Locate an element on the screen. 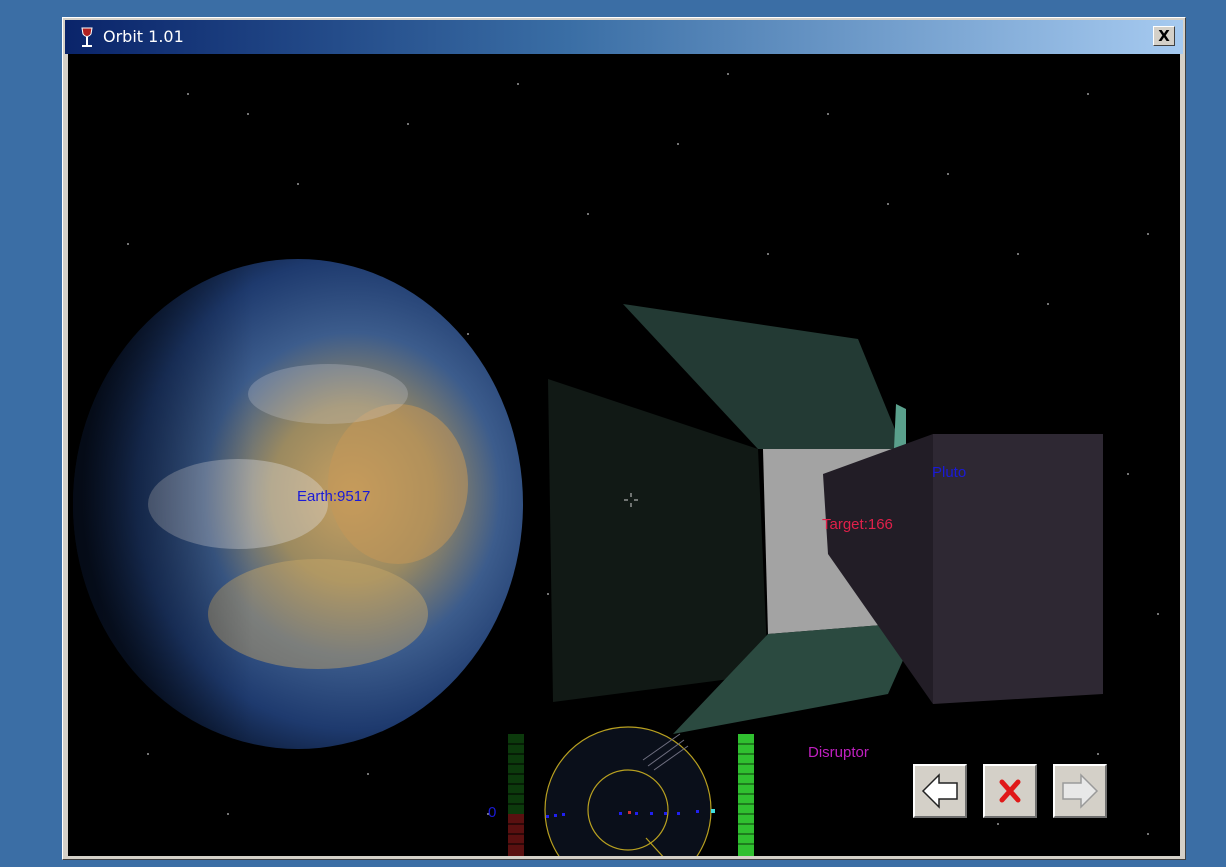  crosshair-icon is located at coordinates (631, 500).